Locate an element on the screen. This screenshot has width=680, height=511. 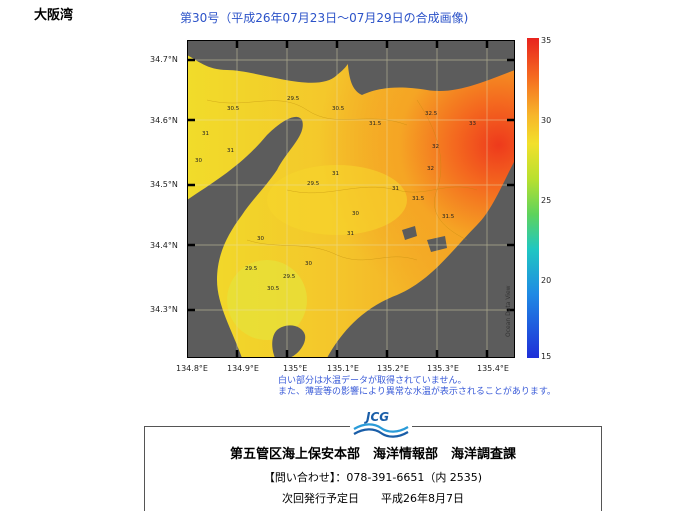
colorbar-tick: 15 is located at coordinates (546, 356).